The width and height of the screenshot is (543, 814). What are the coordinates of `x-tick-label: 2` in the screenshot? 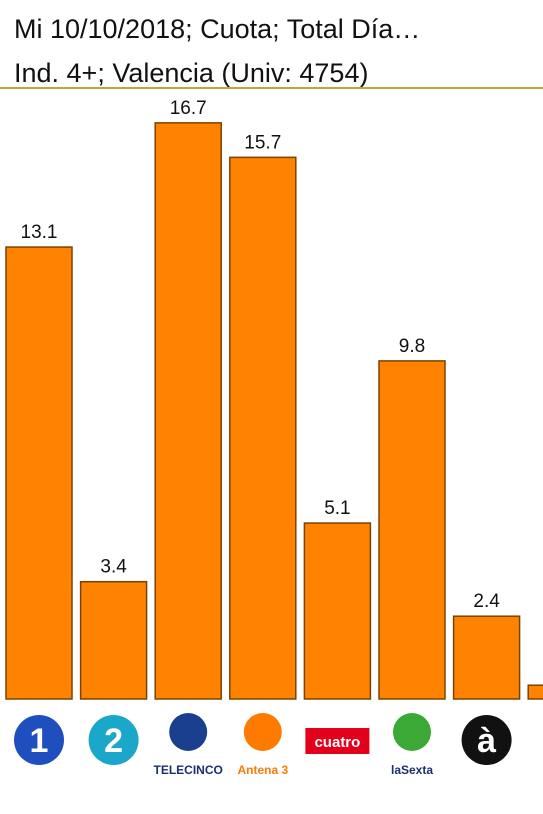 It's located at (113, 741).